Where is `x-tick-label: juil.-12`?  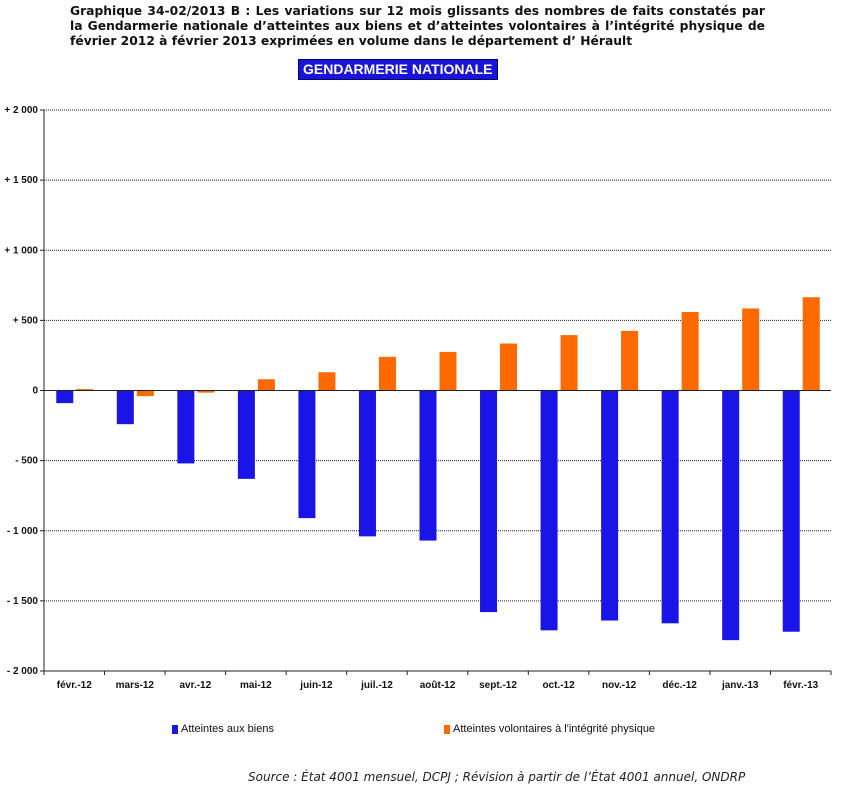
x-tick-label: juil.-12 is located at coordinates (376, 685).